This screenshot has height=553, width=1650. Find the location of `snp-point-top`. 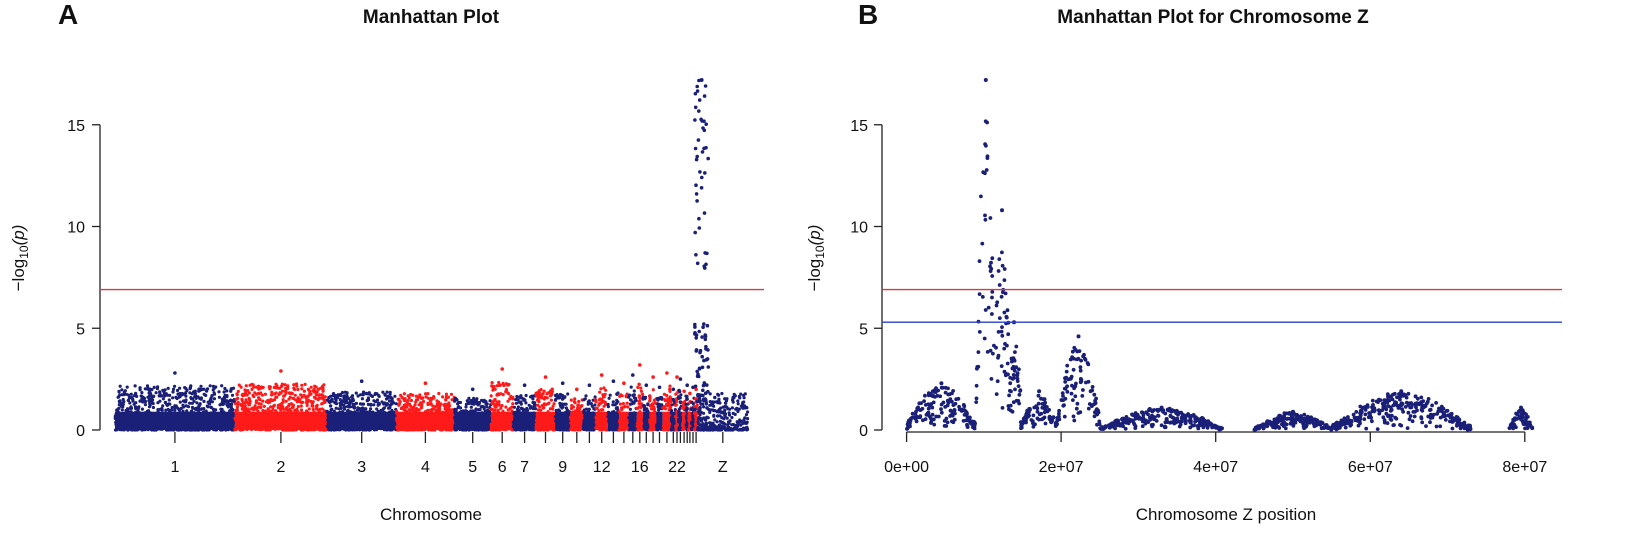

snp-point-top is located at coordinates (562, 383).